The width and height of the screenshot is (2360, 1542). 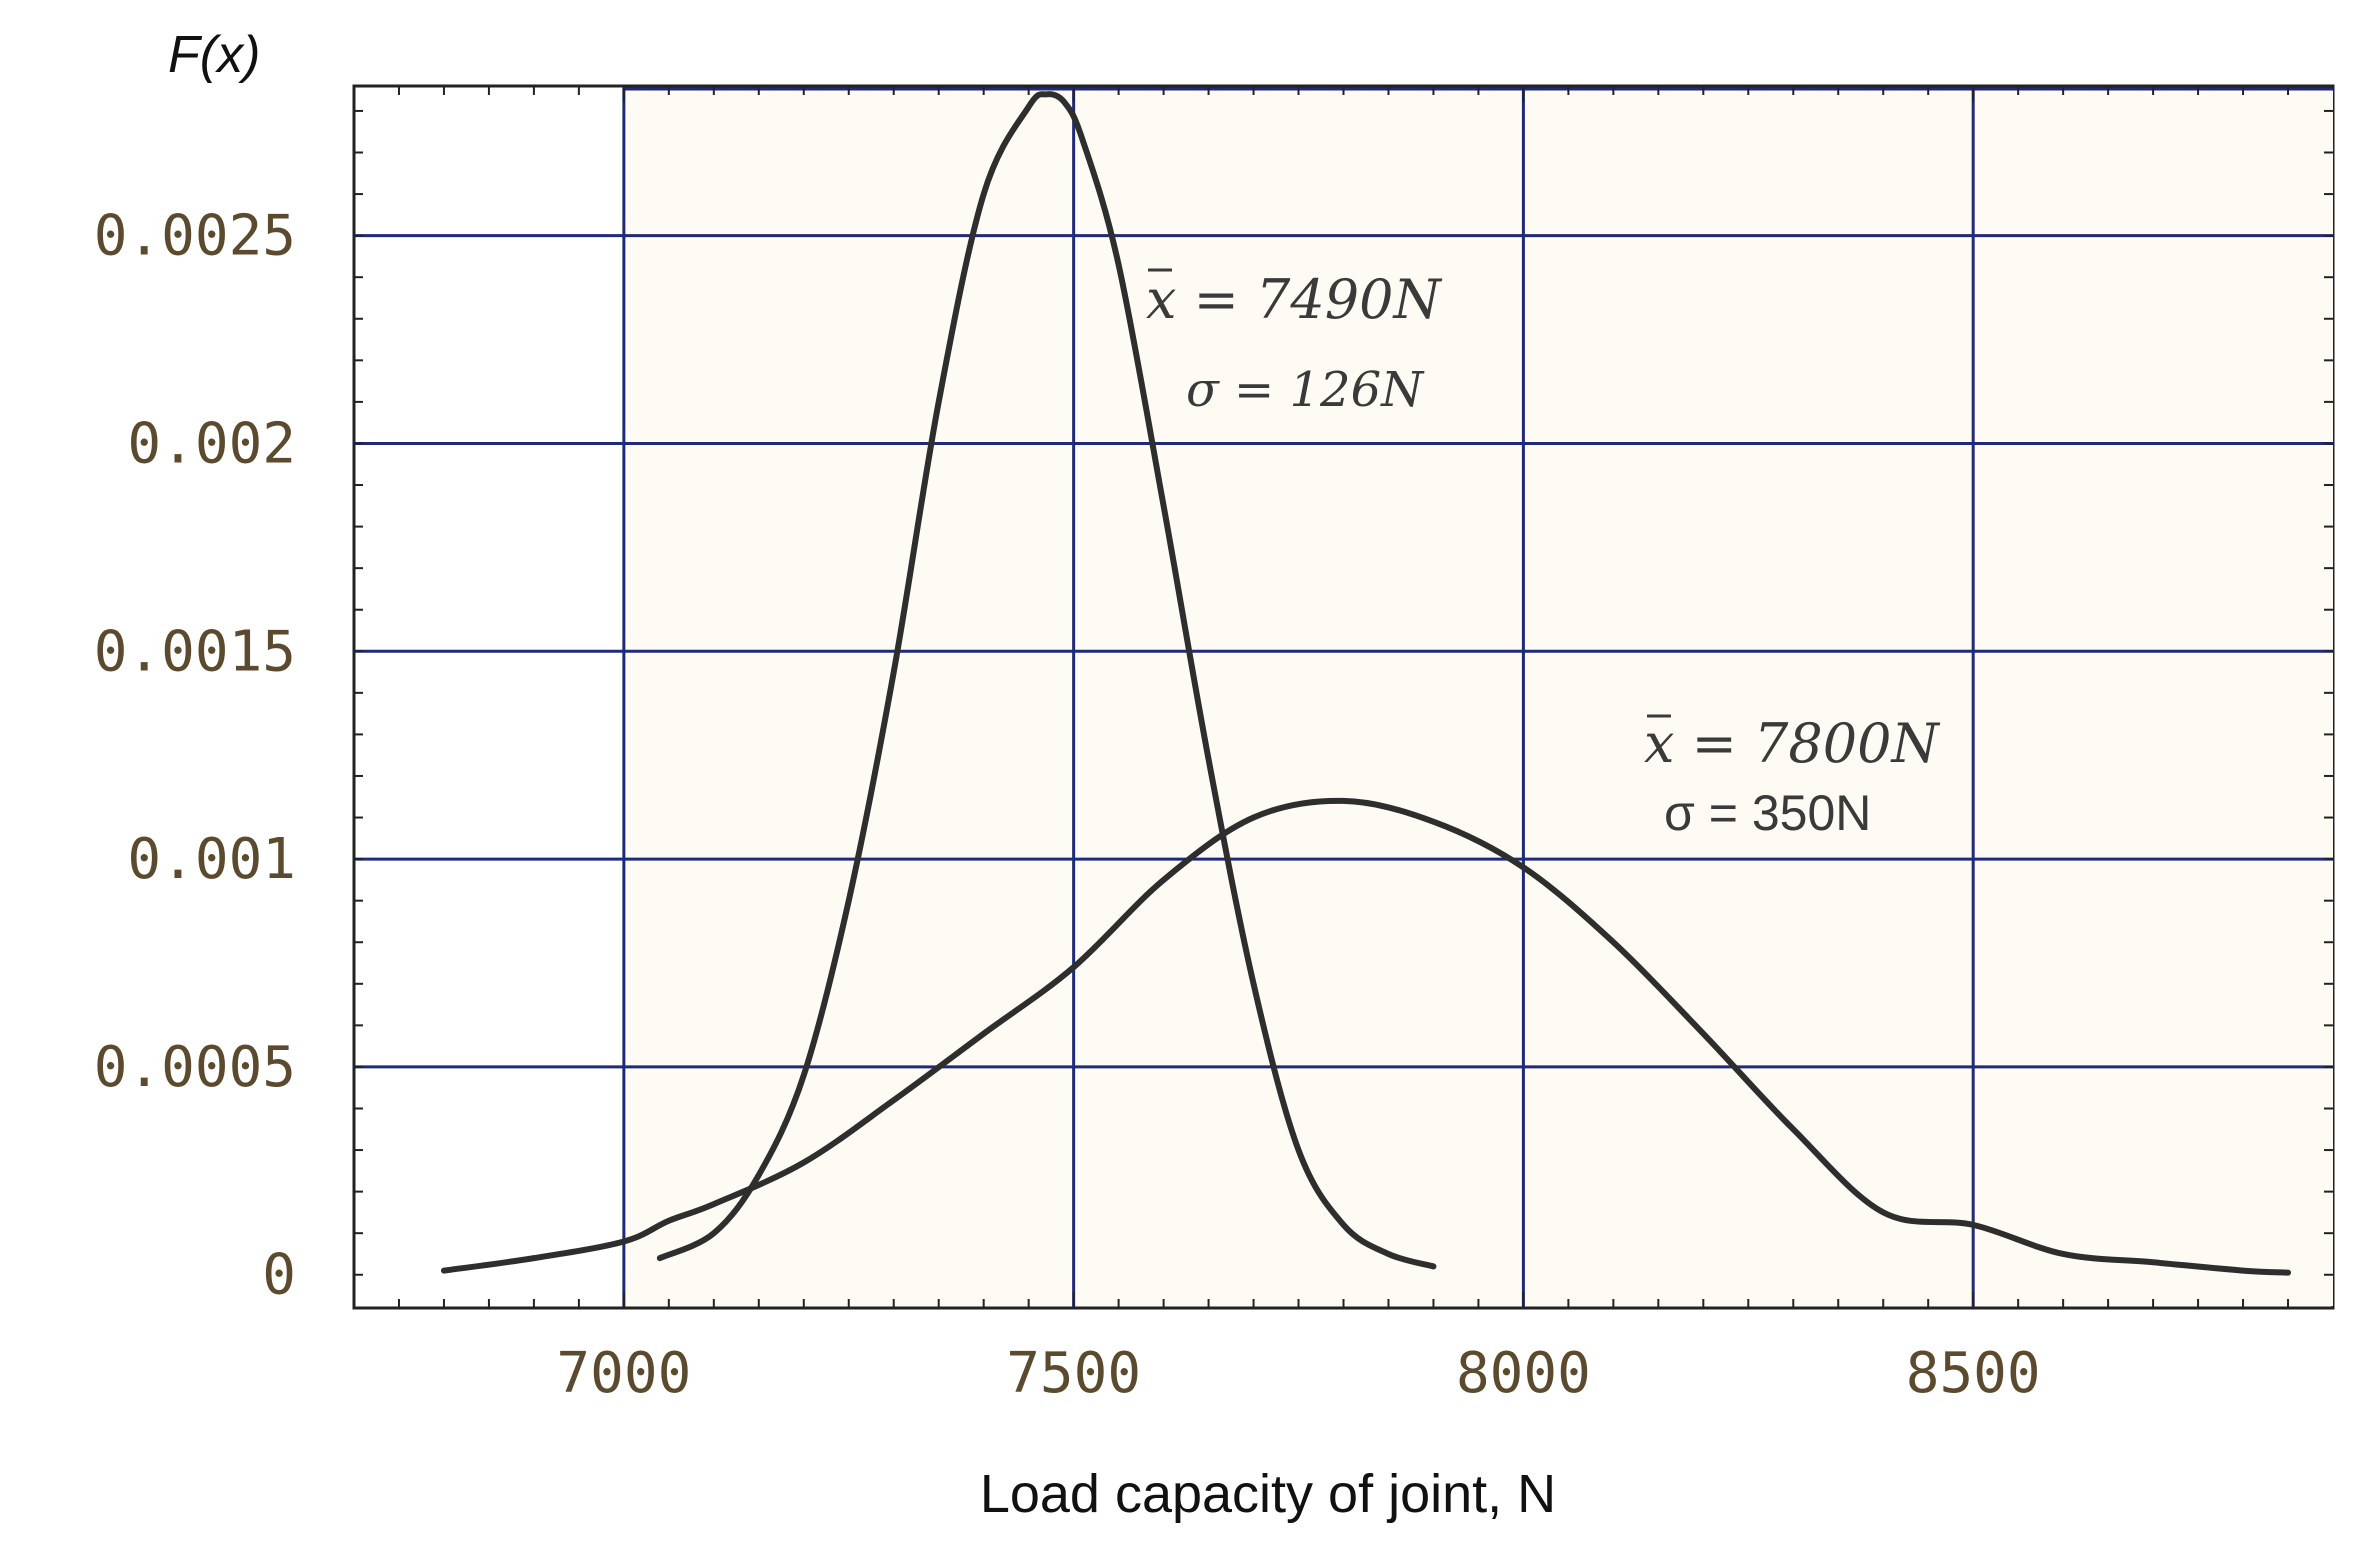 What do you see at coordinates (1294, 343) in the screenshot?
I see `annotation-narrow: x = 7490N σ = 126N` at bounding box center [1294, 343].